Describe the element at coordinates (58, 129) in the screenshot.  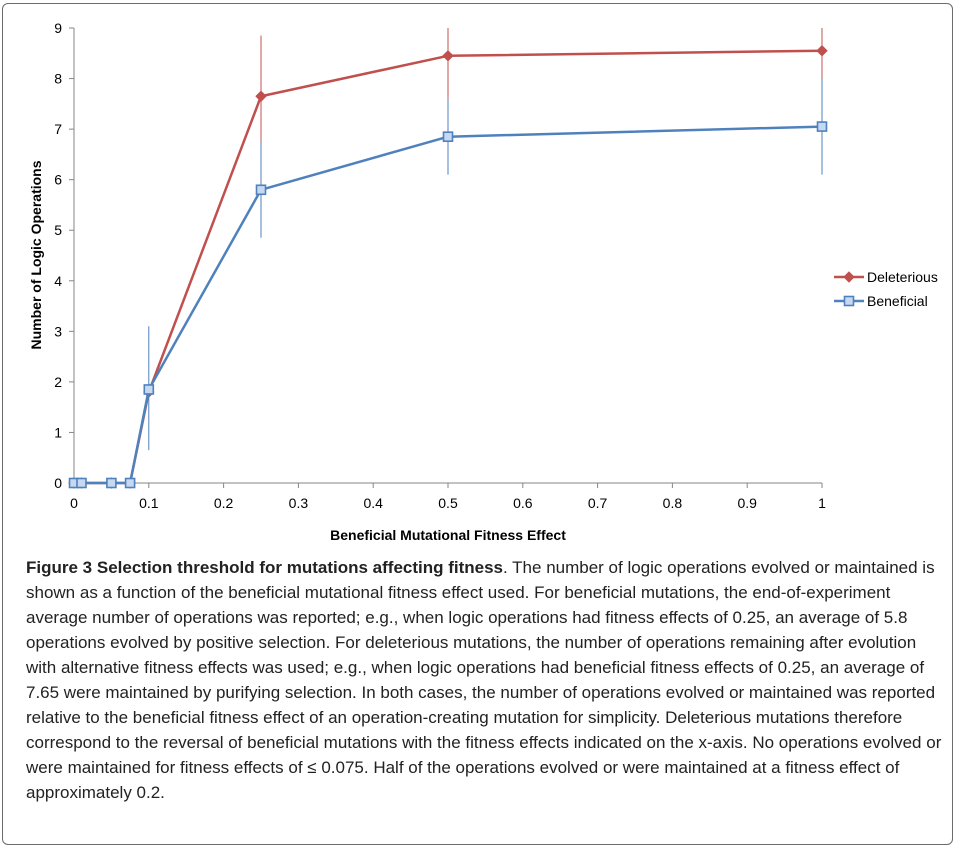
I see `y-tick-label: 7` at that location.